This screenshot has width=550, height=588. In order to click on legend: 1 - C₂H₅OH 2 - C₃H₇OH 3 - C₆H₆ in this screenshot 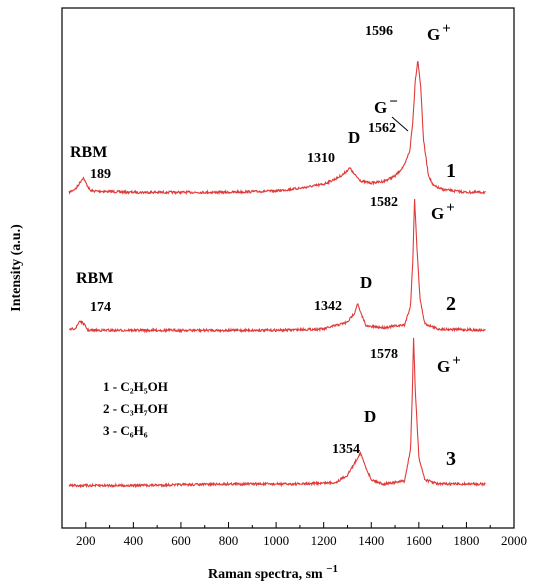, I will do `click(135, 408)`.